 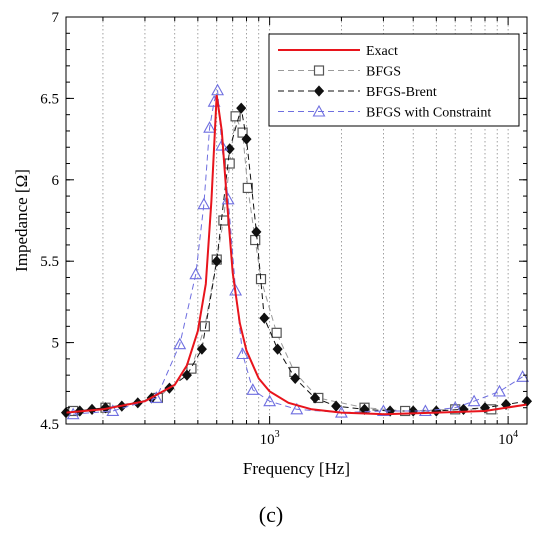 I want to click on y-tick-label: 6.5, so click(x=49, y=99).